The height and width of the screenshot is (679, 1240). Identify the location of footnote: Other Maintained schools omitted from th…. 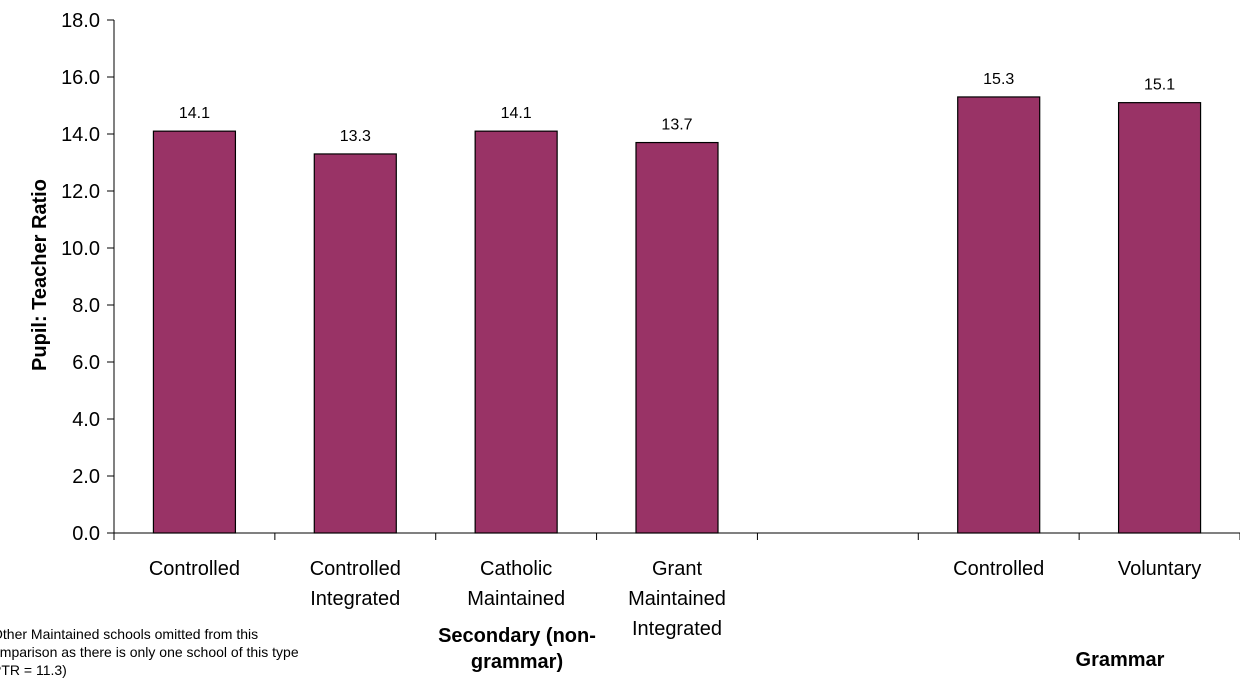
(206, 652).